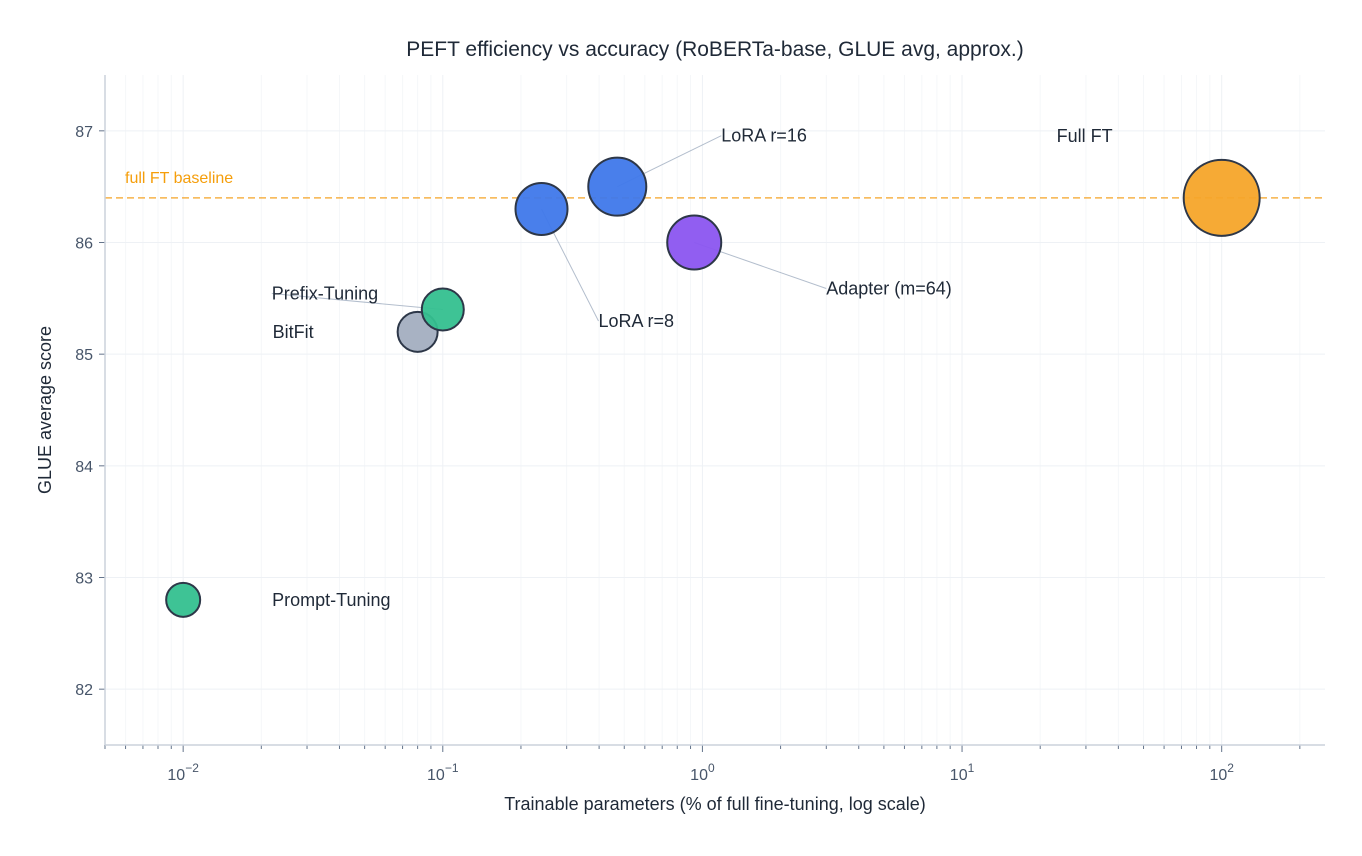 The image size is (1362, 856). What do you see at coordinates (325, 294) in the screenshot?
I see `point-label: Prefix-Tuning` at bounding box center [325, 294].